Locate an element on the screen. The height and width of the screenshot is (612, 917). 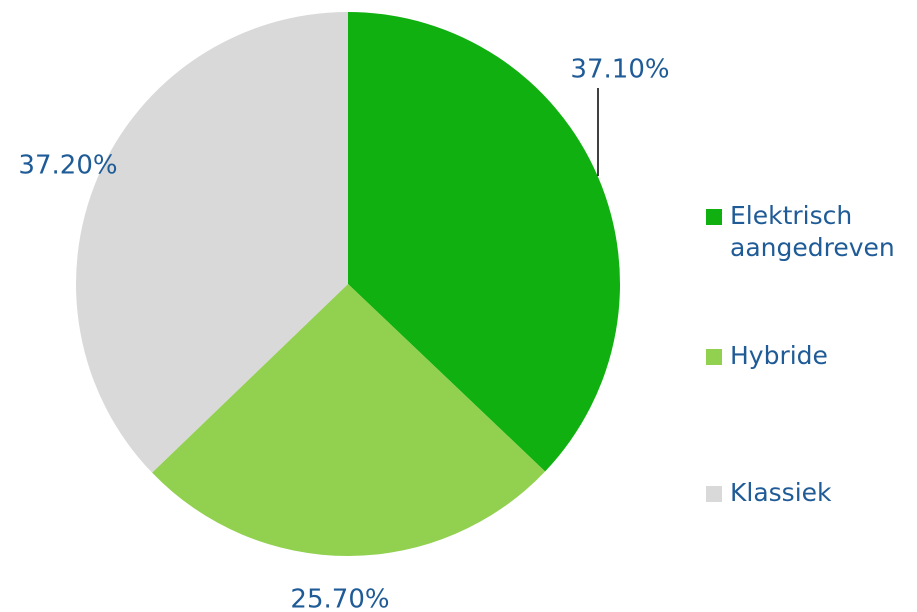
data-label: 37.10% is located at coordinates (619, 70).